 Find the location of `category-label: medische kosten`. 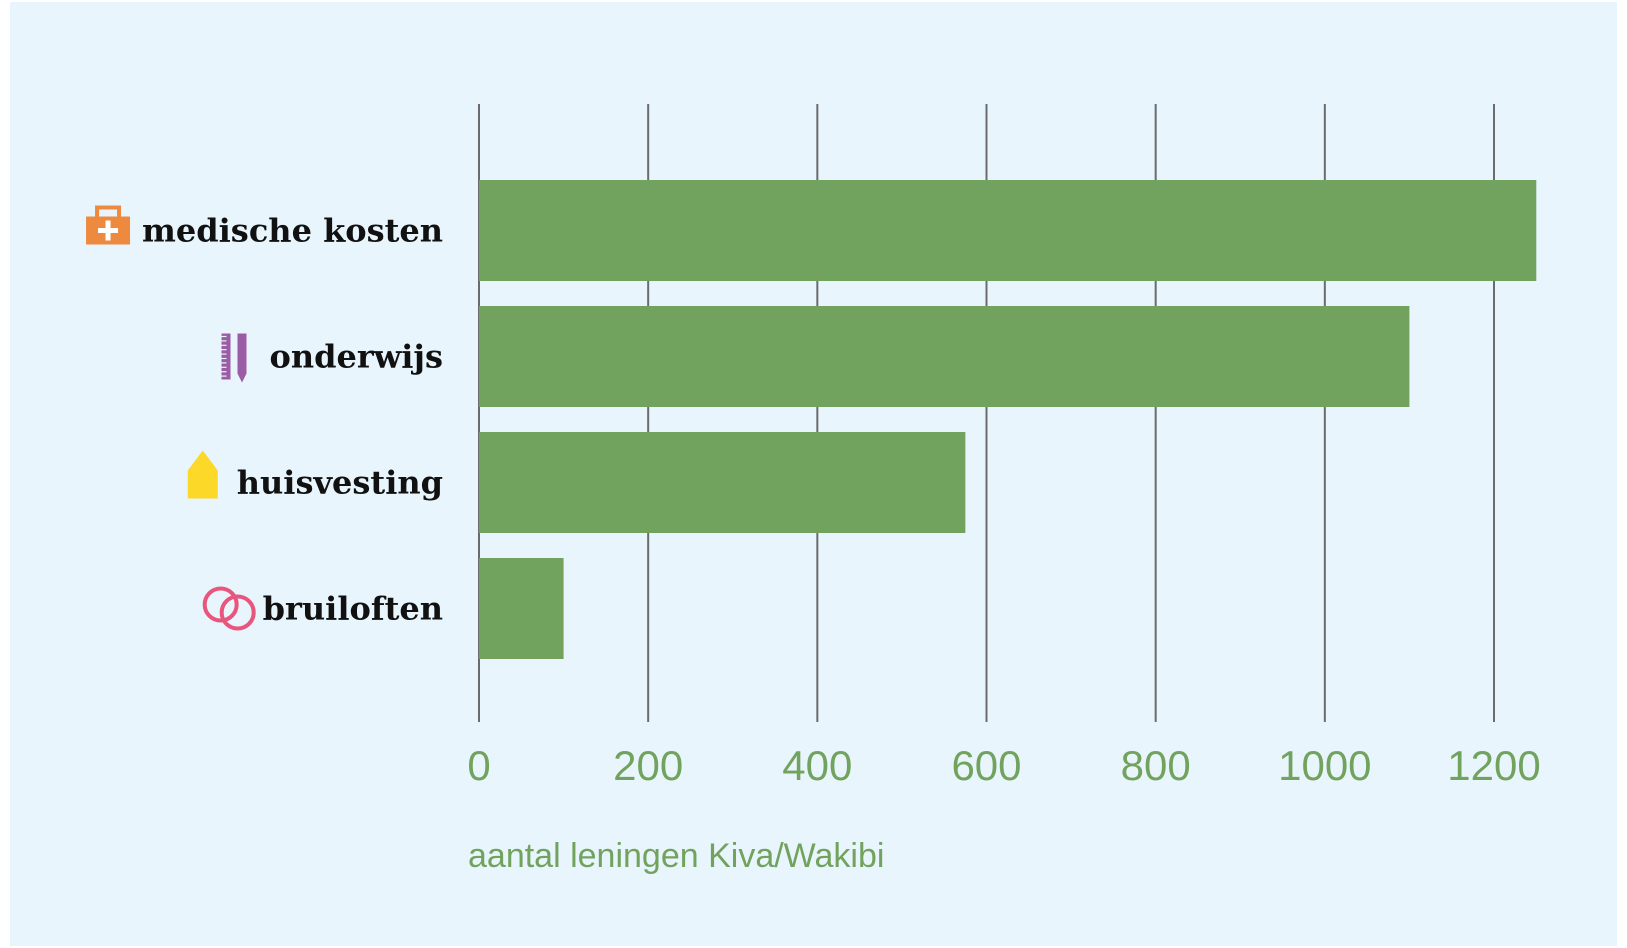

category-label: medische kosten is located at coordinates (292, 231).